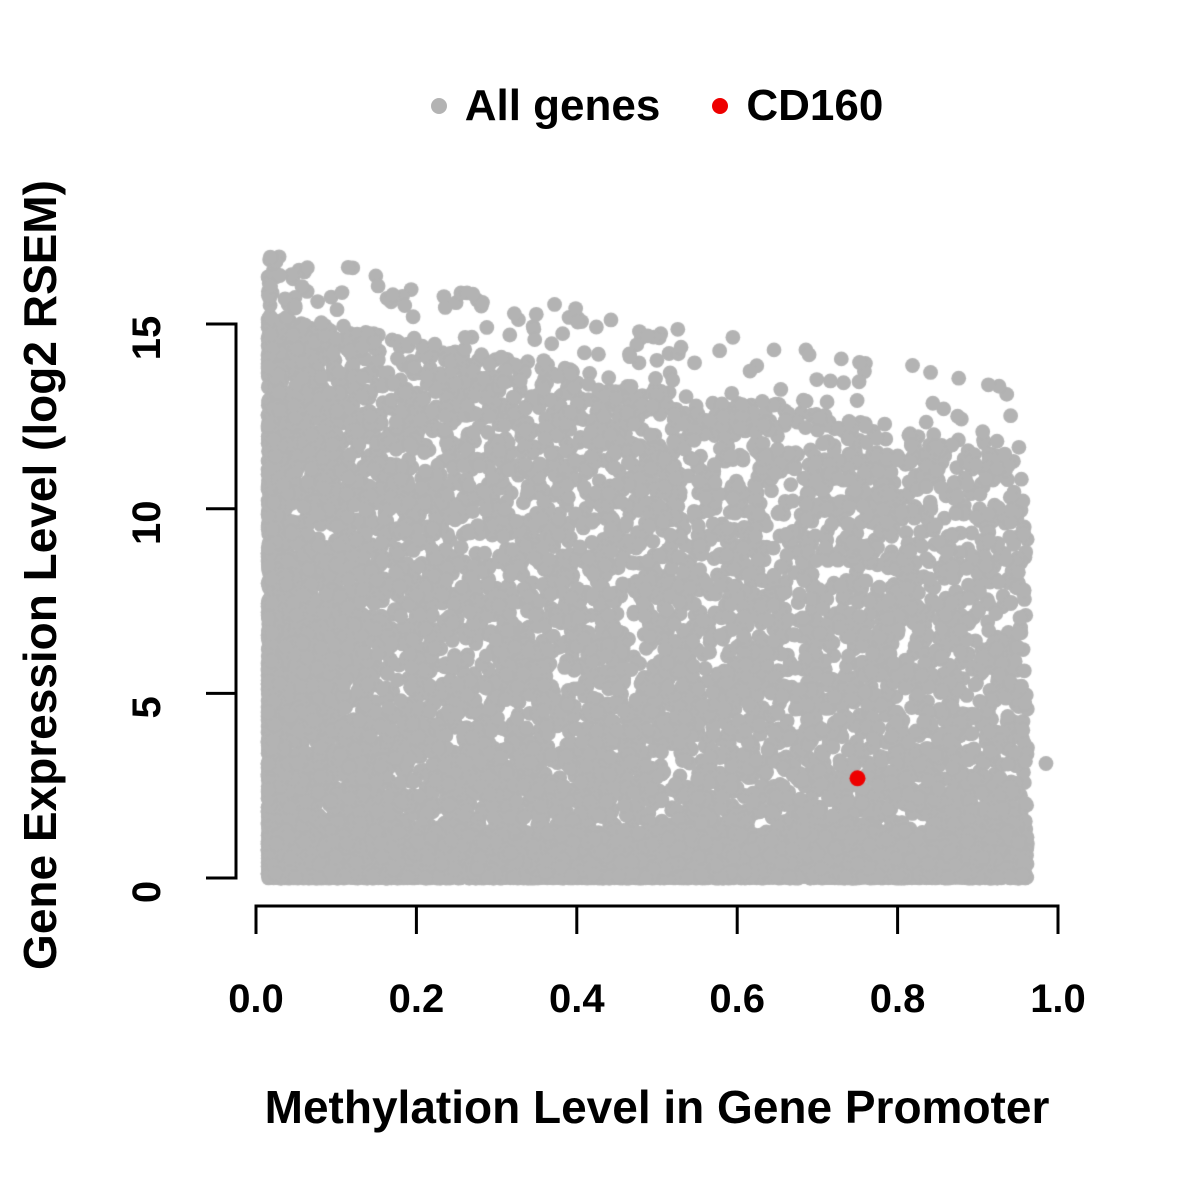 Image resolution: width=1200 pixels, height=1200 pixels. I want to click on legend-item-cd160: CD160, so click(797, 106).